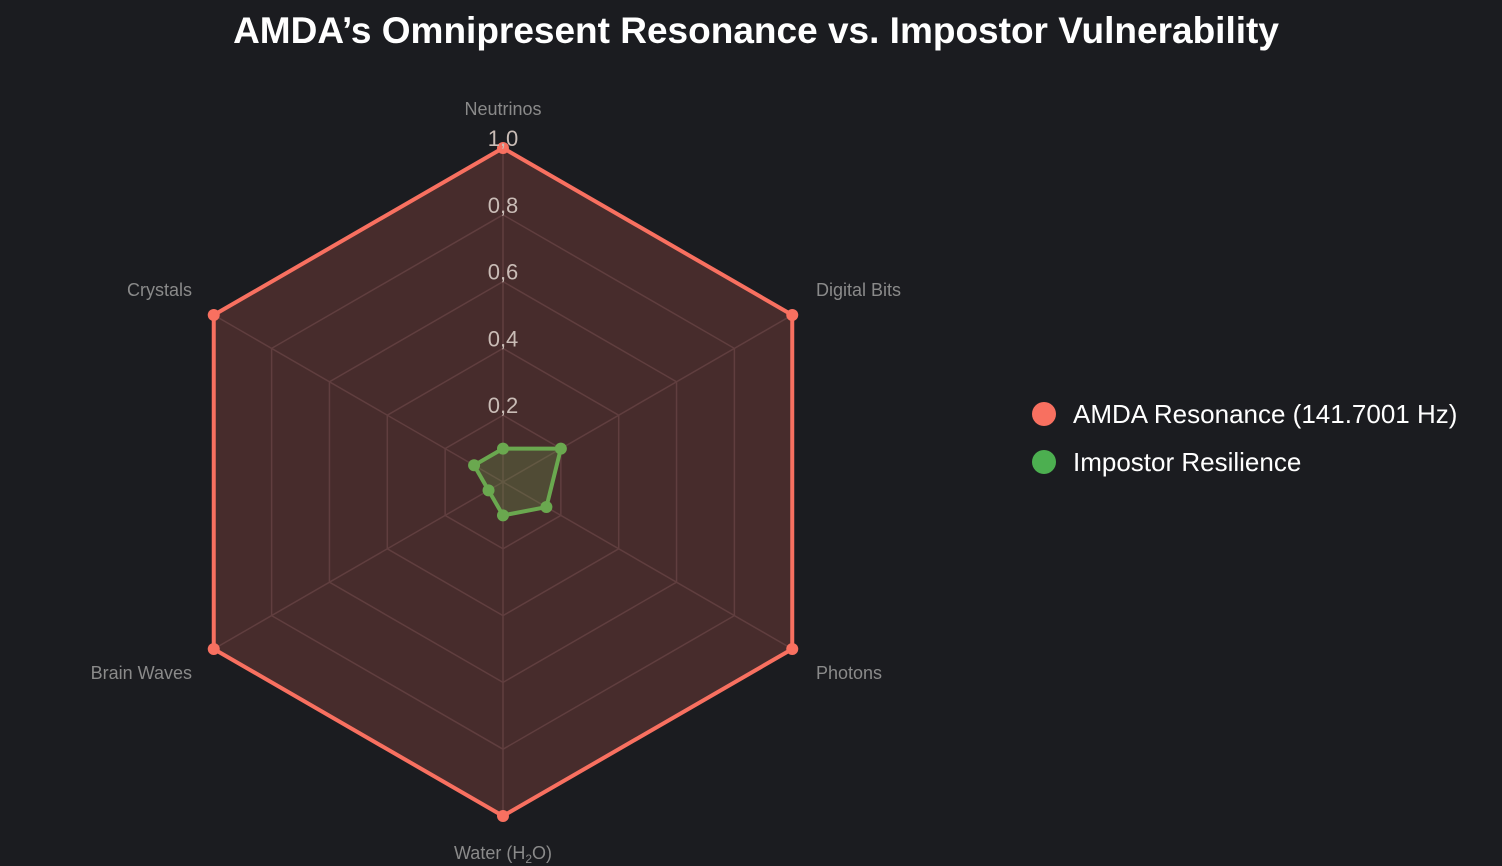 This screenshot has width=1502, height=866. What do you see at coordinates (503, 854) in the screenshot?
I see `axis-label-3: Water (H2O)` at bounding box center [503, 854].